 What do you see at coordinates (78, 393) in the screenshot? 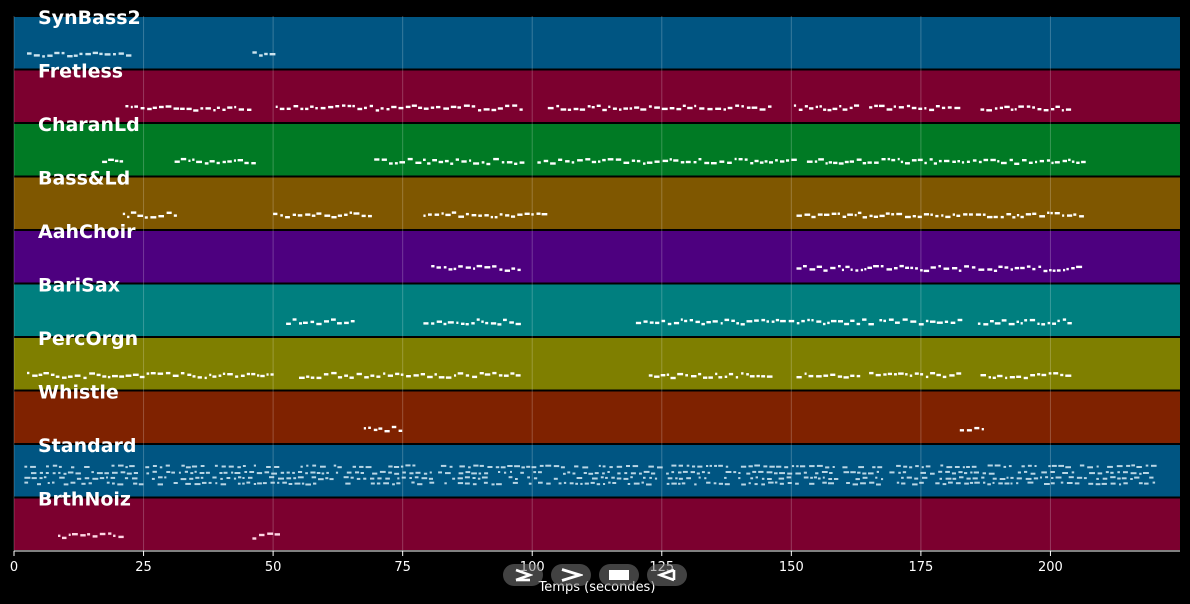
I see `track-label: Whistle` at bounding box center [78, 393].